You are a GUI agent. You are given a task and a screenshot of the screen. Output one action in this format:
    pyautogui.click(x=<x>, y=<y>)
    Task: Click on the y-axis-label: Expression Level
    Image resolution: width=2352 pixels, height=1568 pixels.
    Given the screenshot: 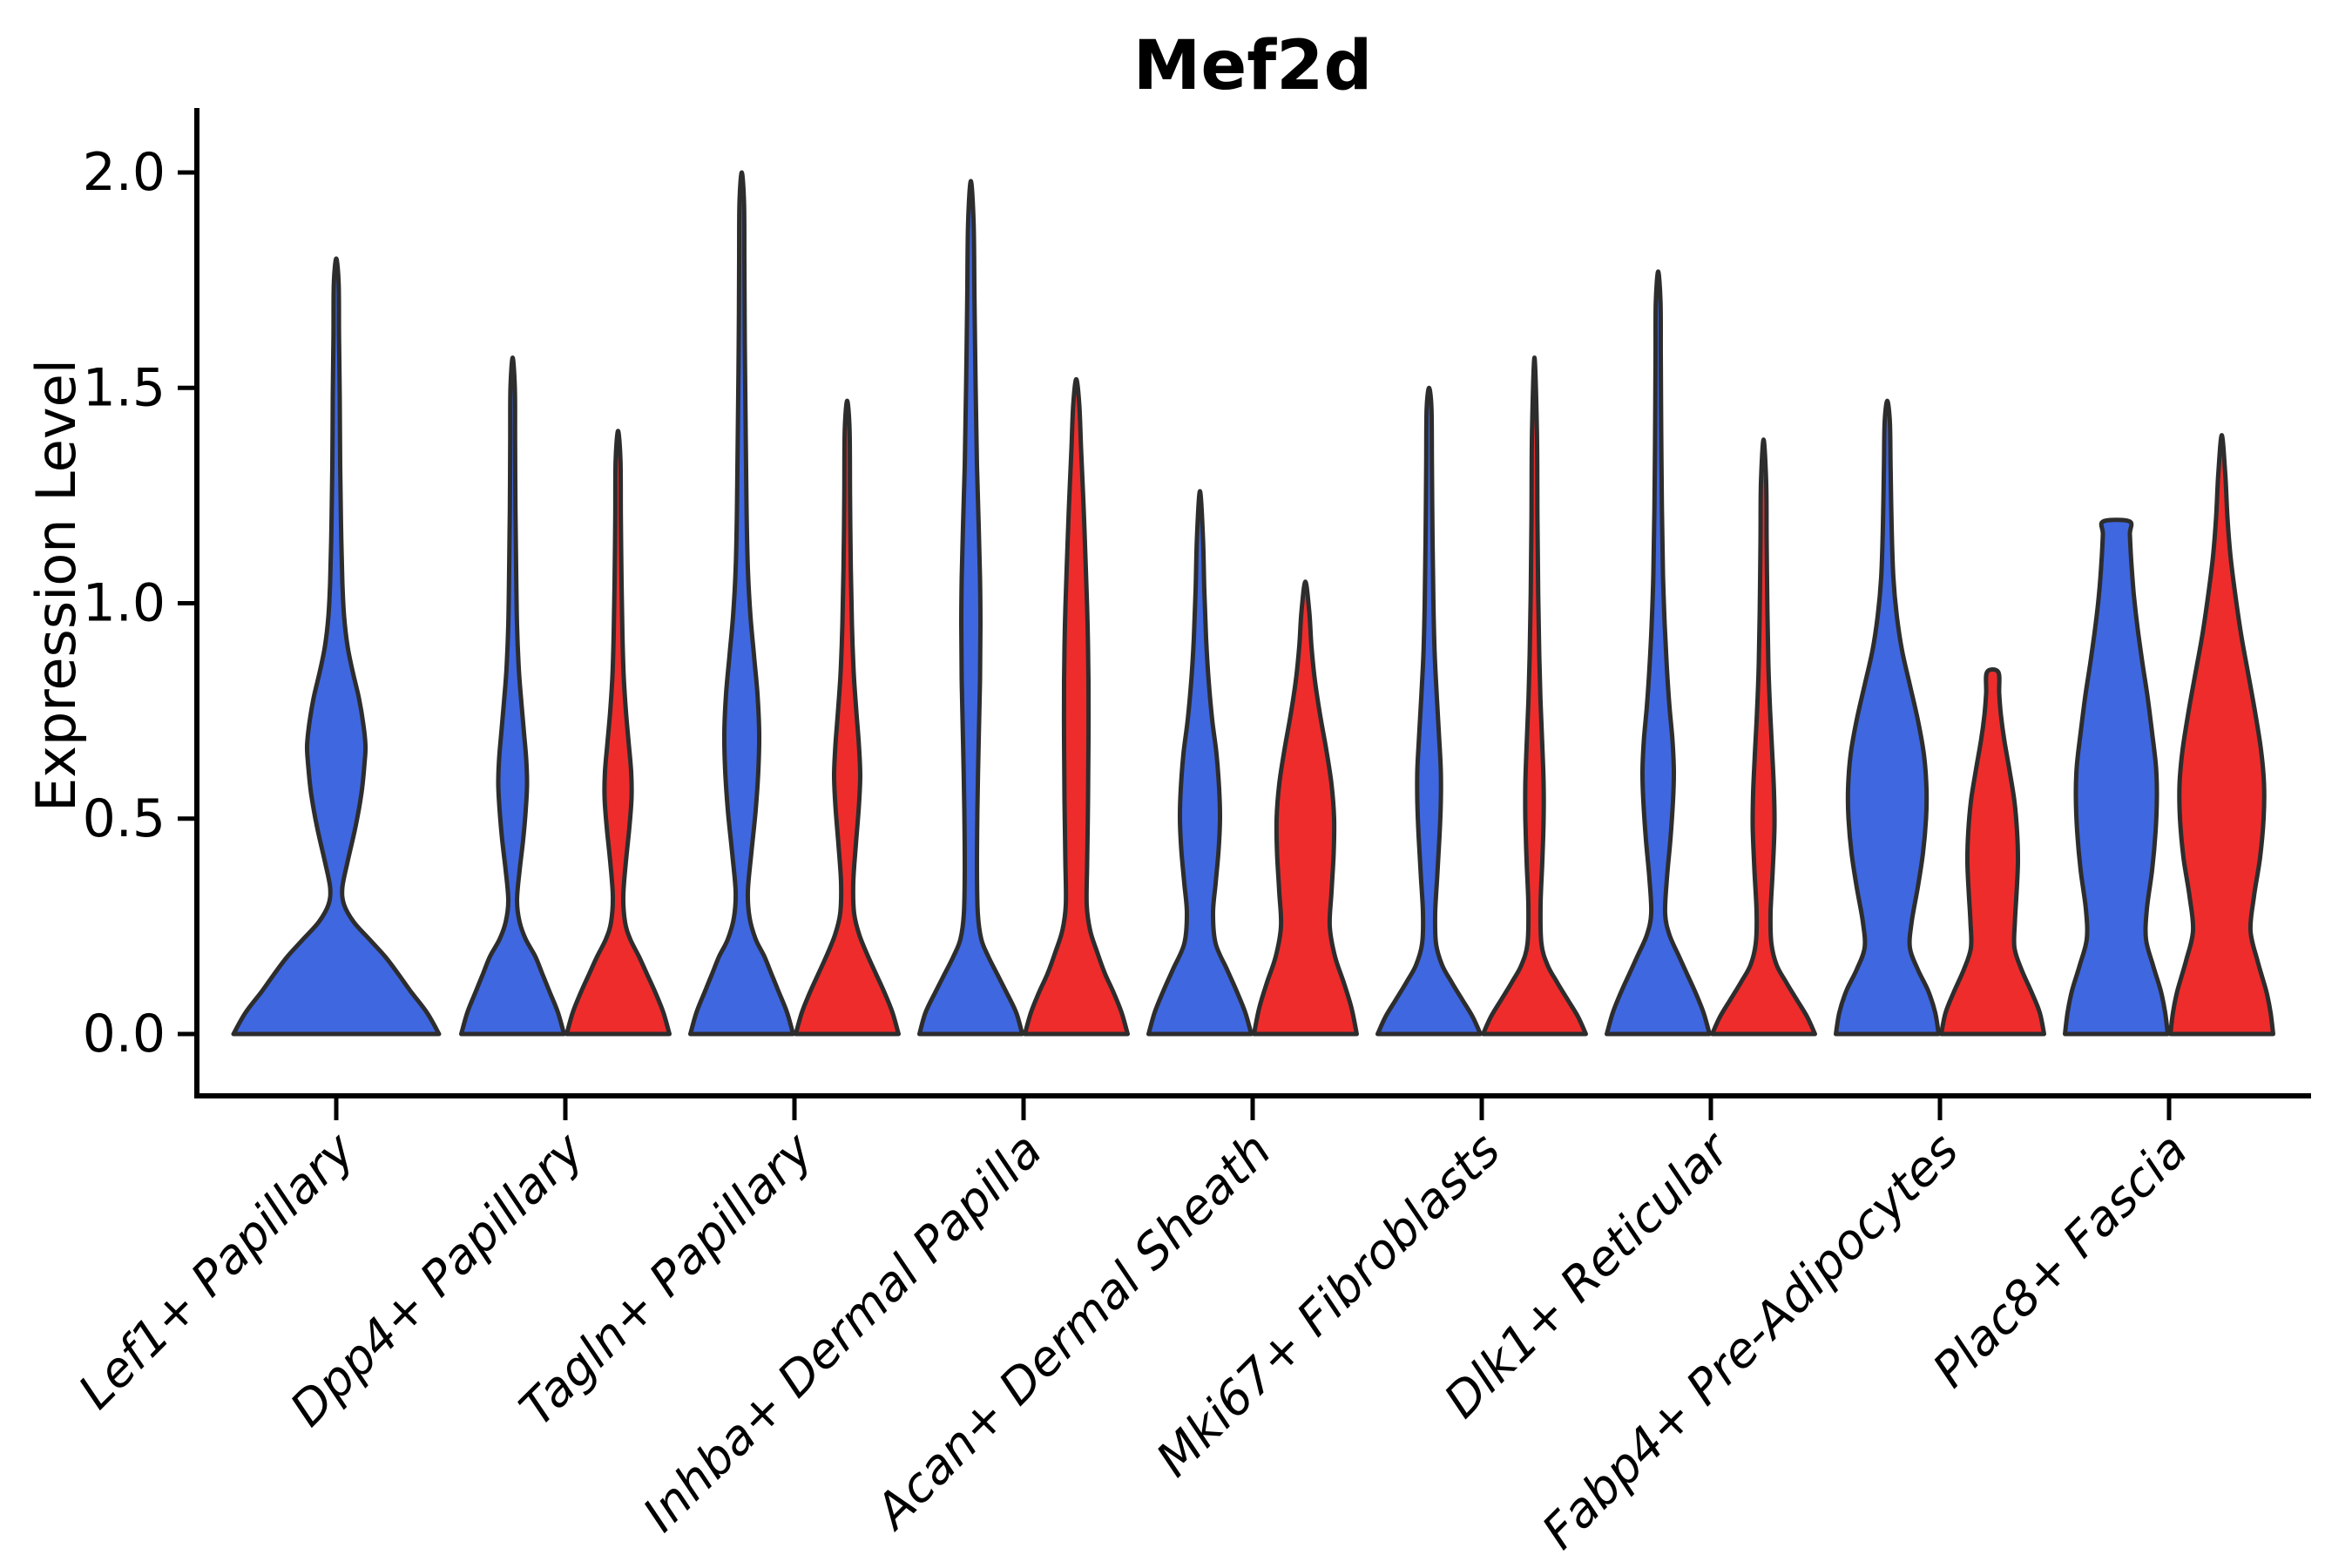 What is the action you would take?
    pyautogui.click(x=56, y=585)
    